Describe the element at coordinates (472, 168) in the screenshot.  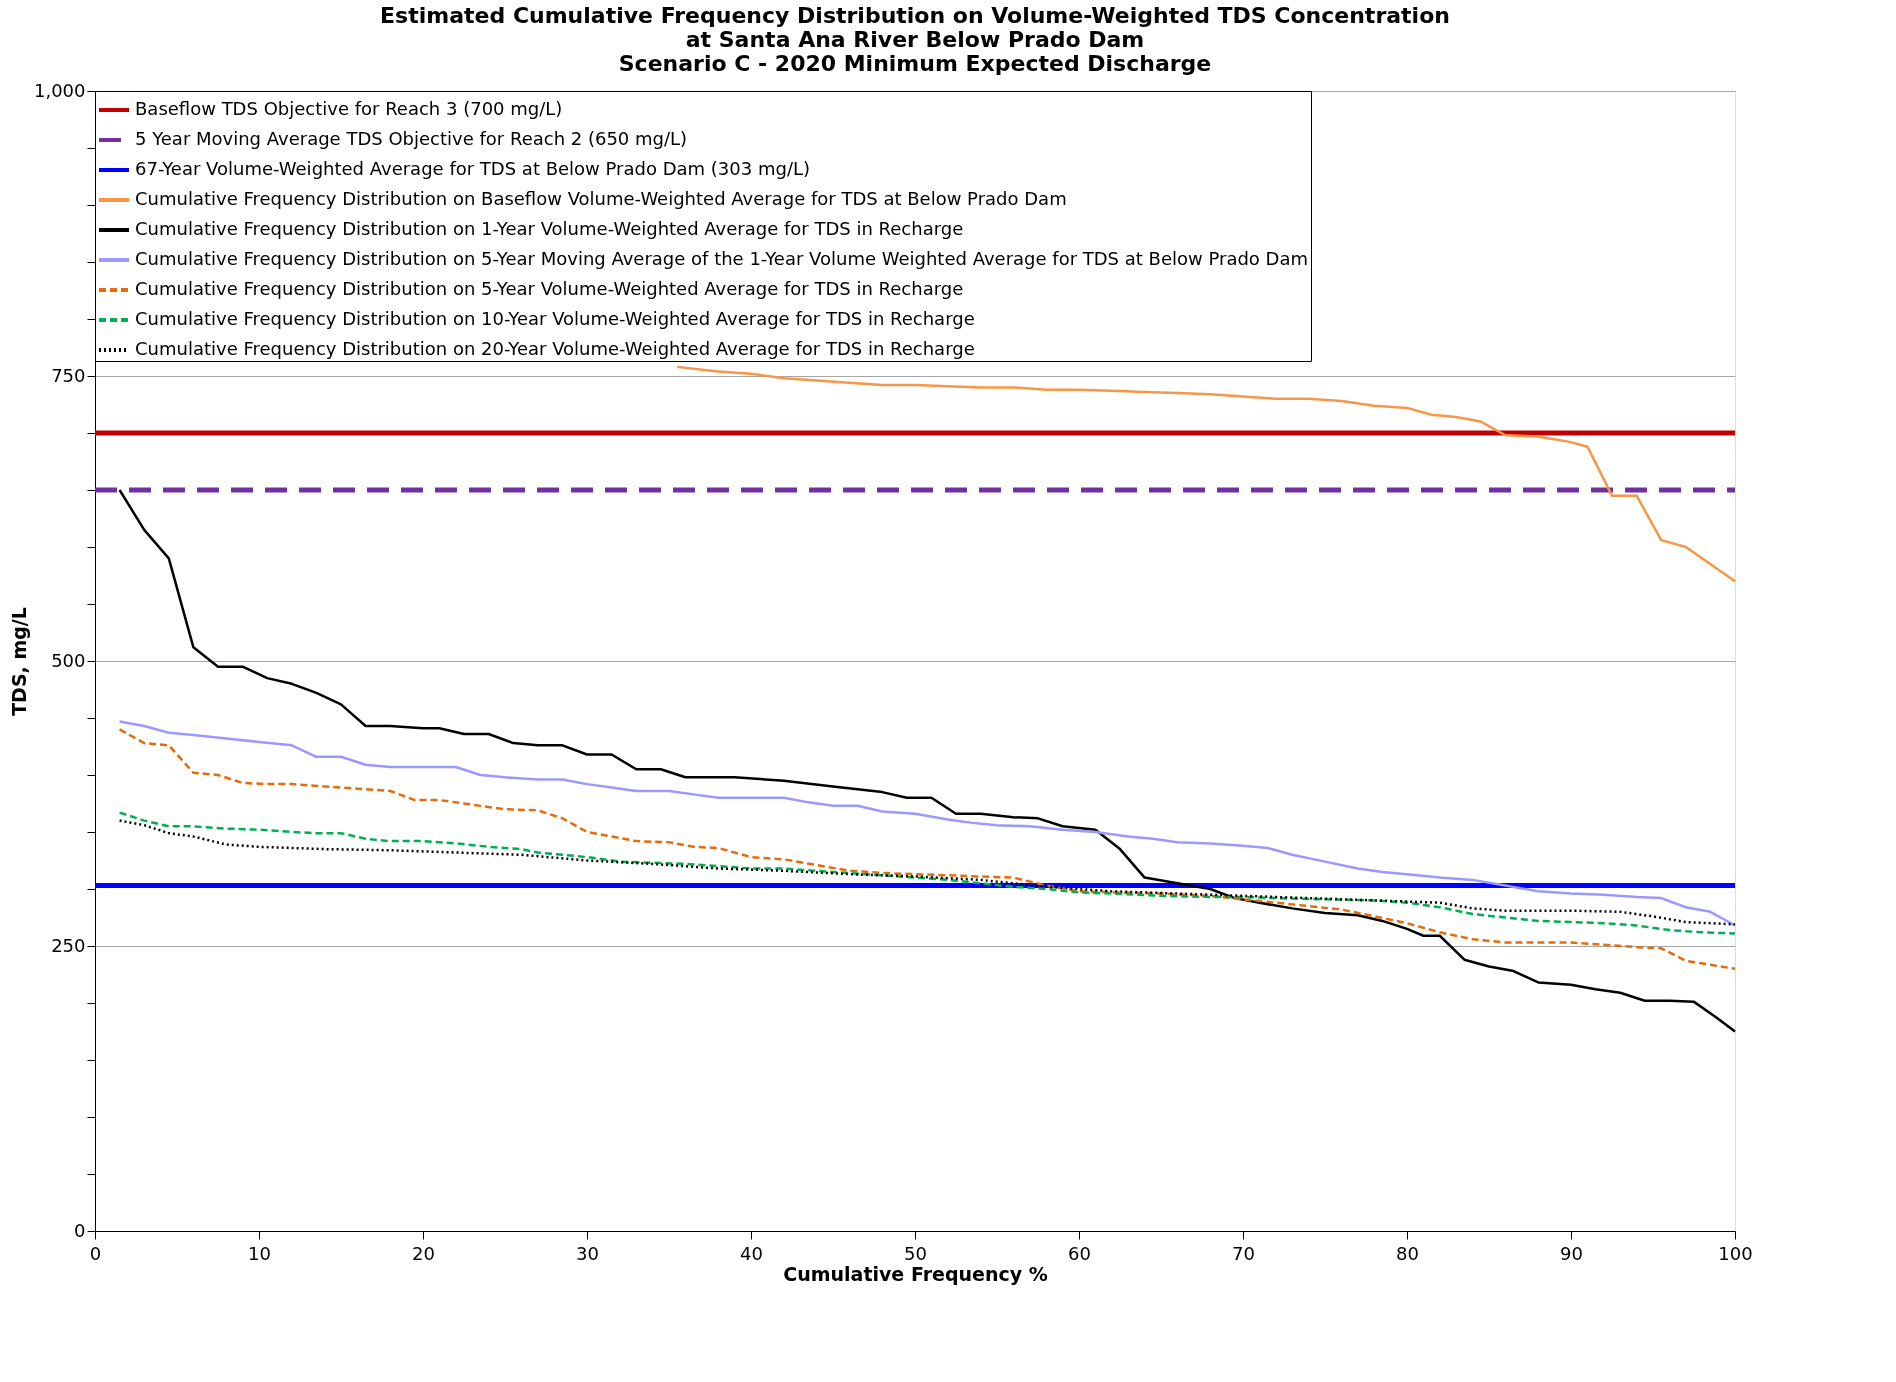
I see `legend-label: 67-Year Volume-Weighted Average for TDS at Below Prado Dam (303 mg/L)` at that location.